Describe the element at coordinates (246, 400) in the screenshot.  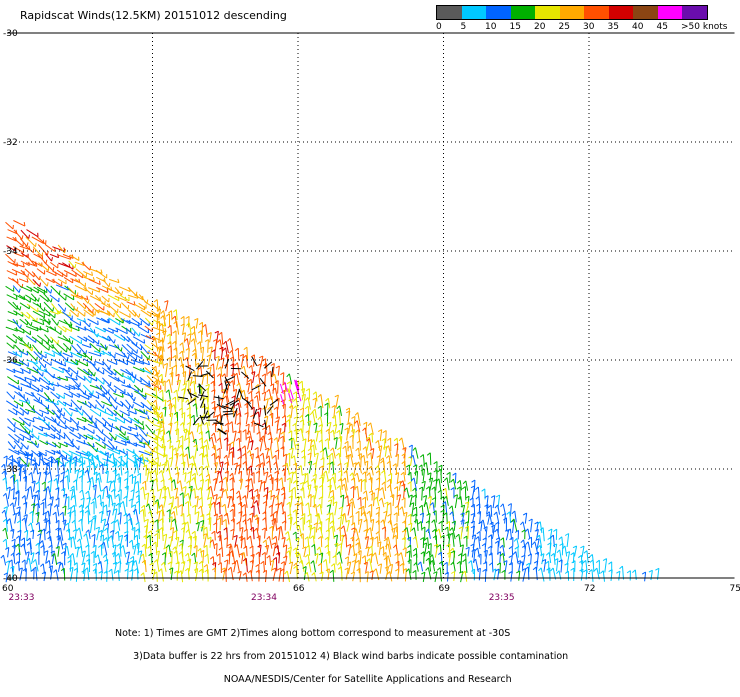
I see `contaminated-barb` at that location.